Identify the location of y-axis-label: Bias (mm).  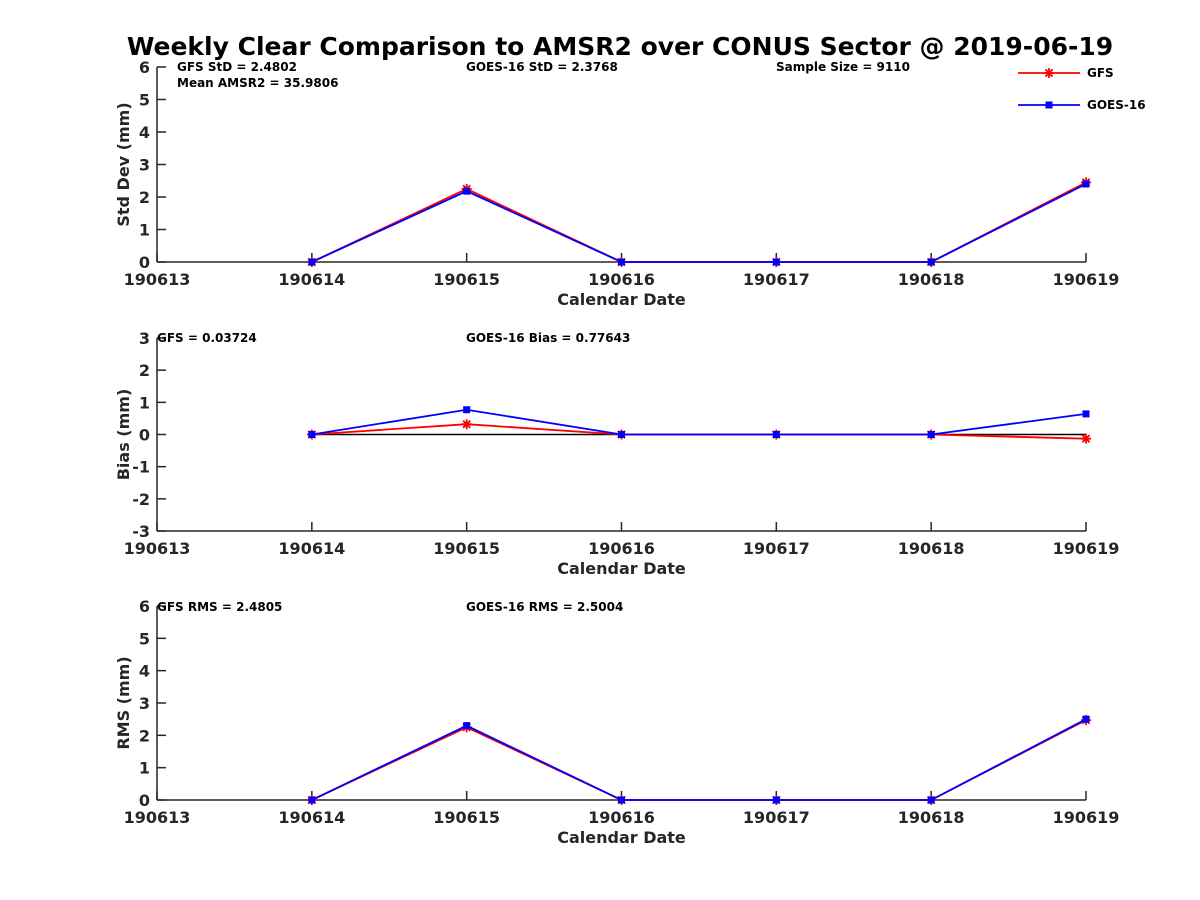
(123, 435).